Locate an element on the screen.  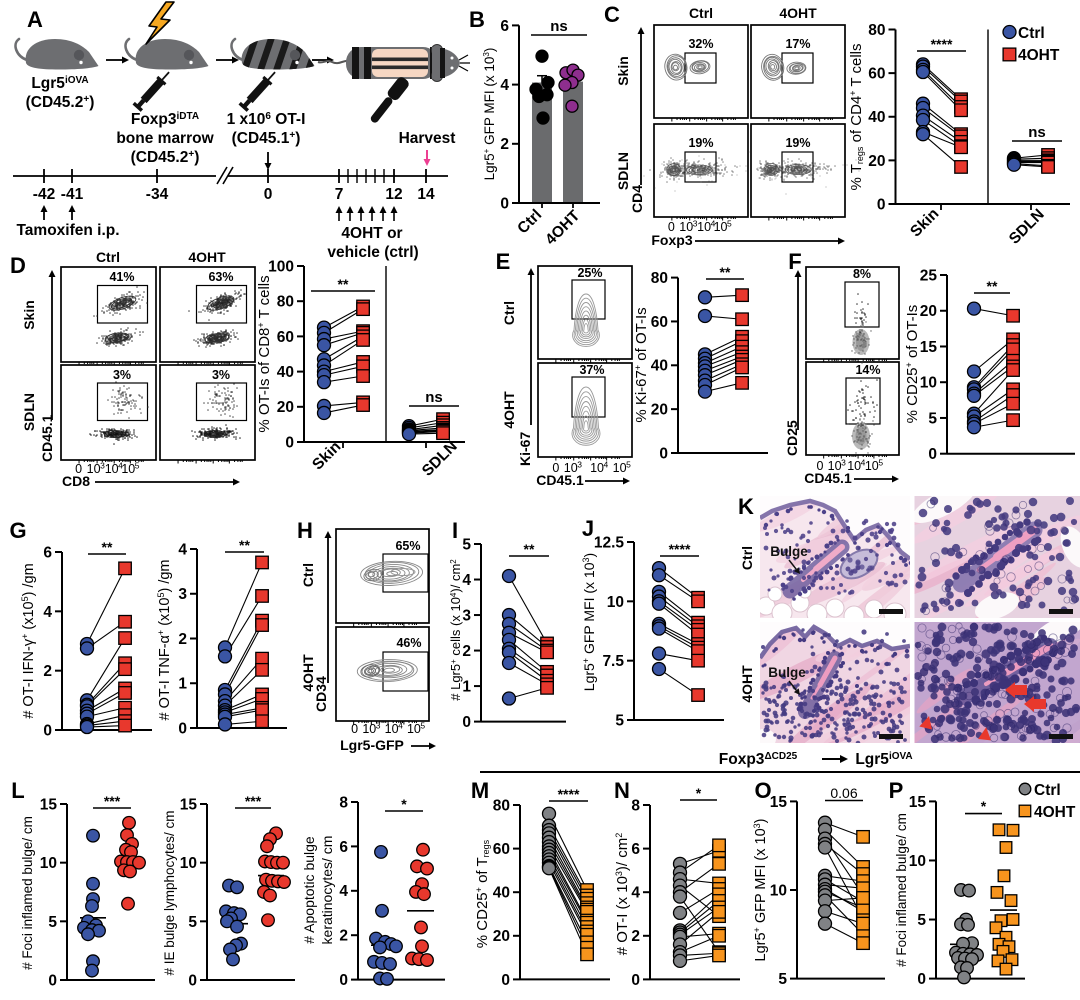
svg-text: Bulge is located at coordinates (787, 672).